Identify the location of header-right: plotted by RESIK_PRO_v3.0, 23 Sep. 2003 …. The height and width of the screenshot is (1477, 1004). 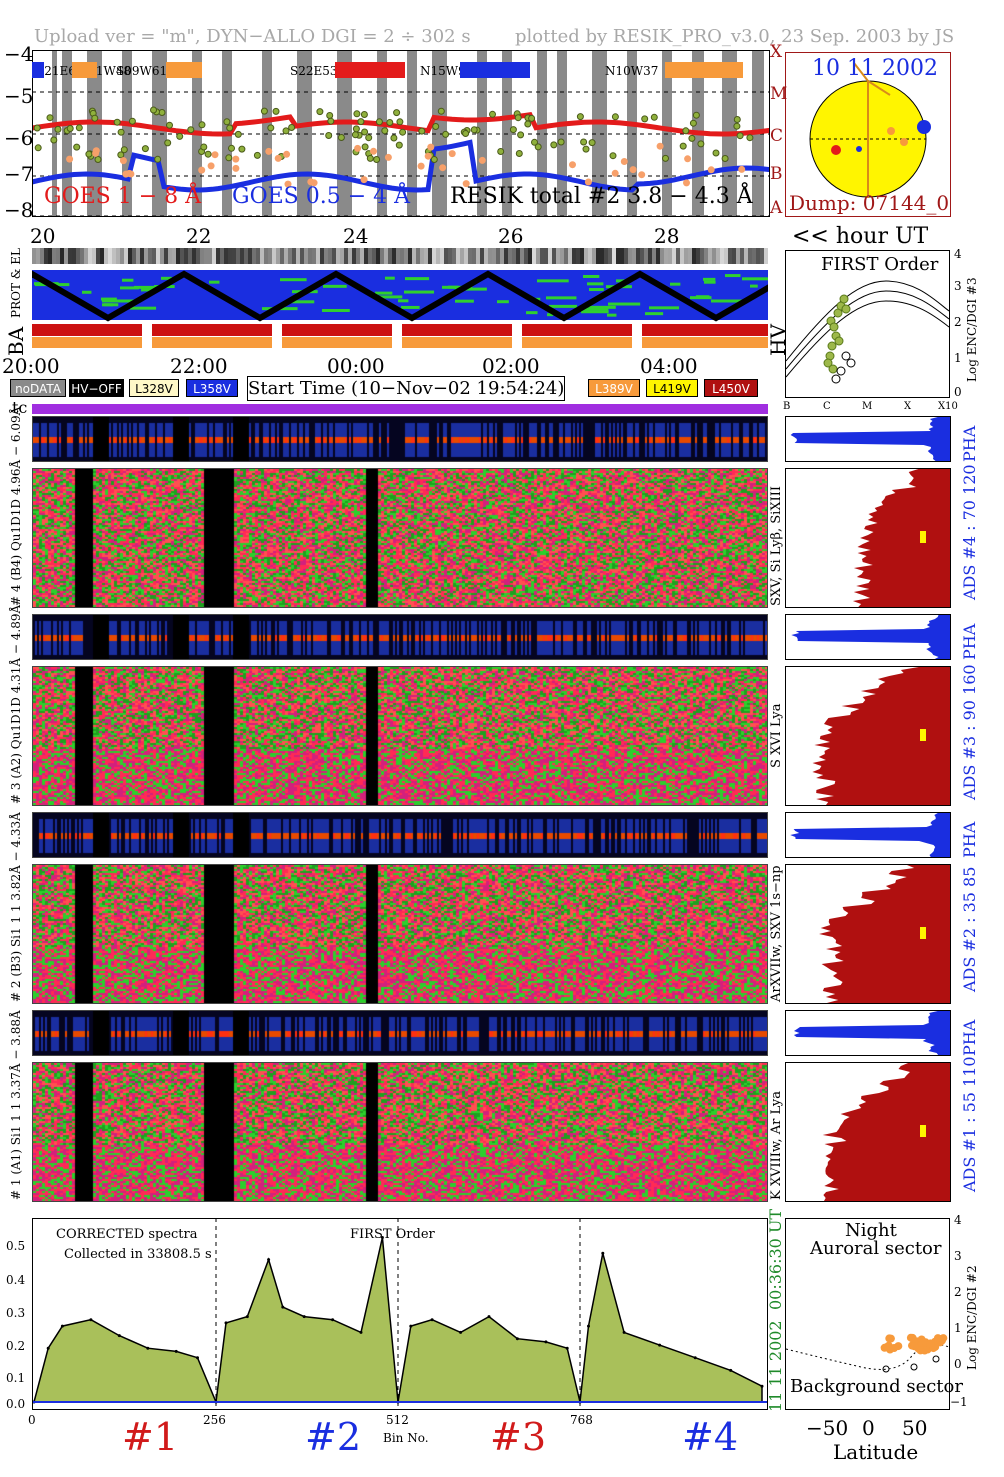
(735, 36).